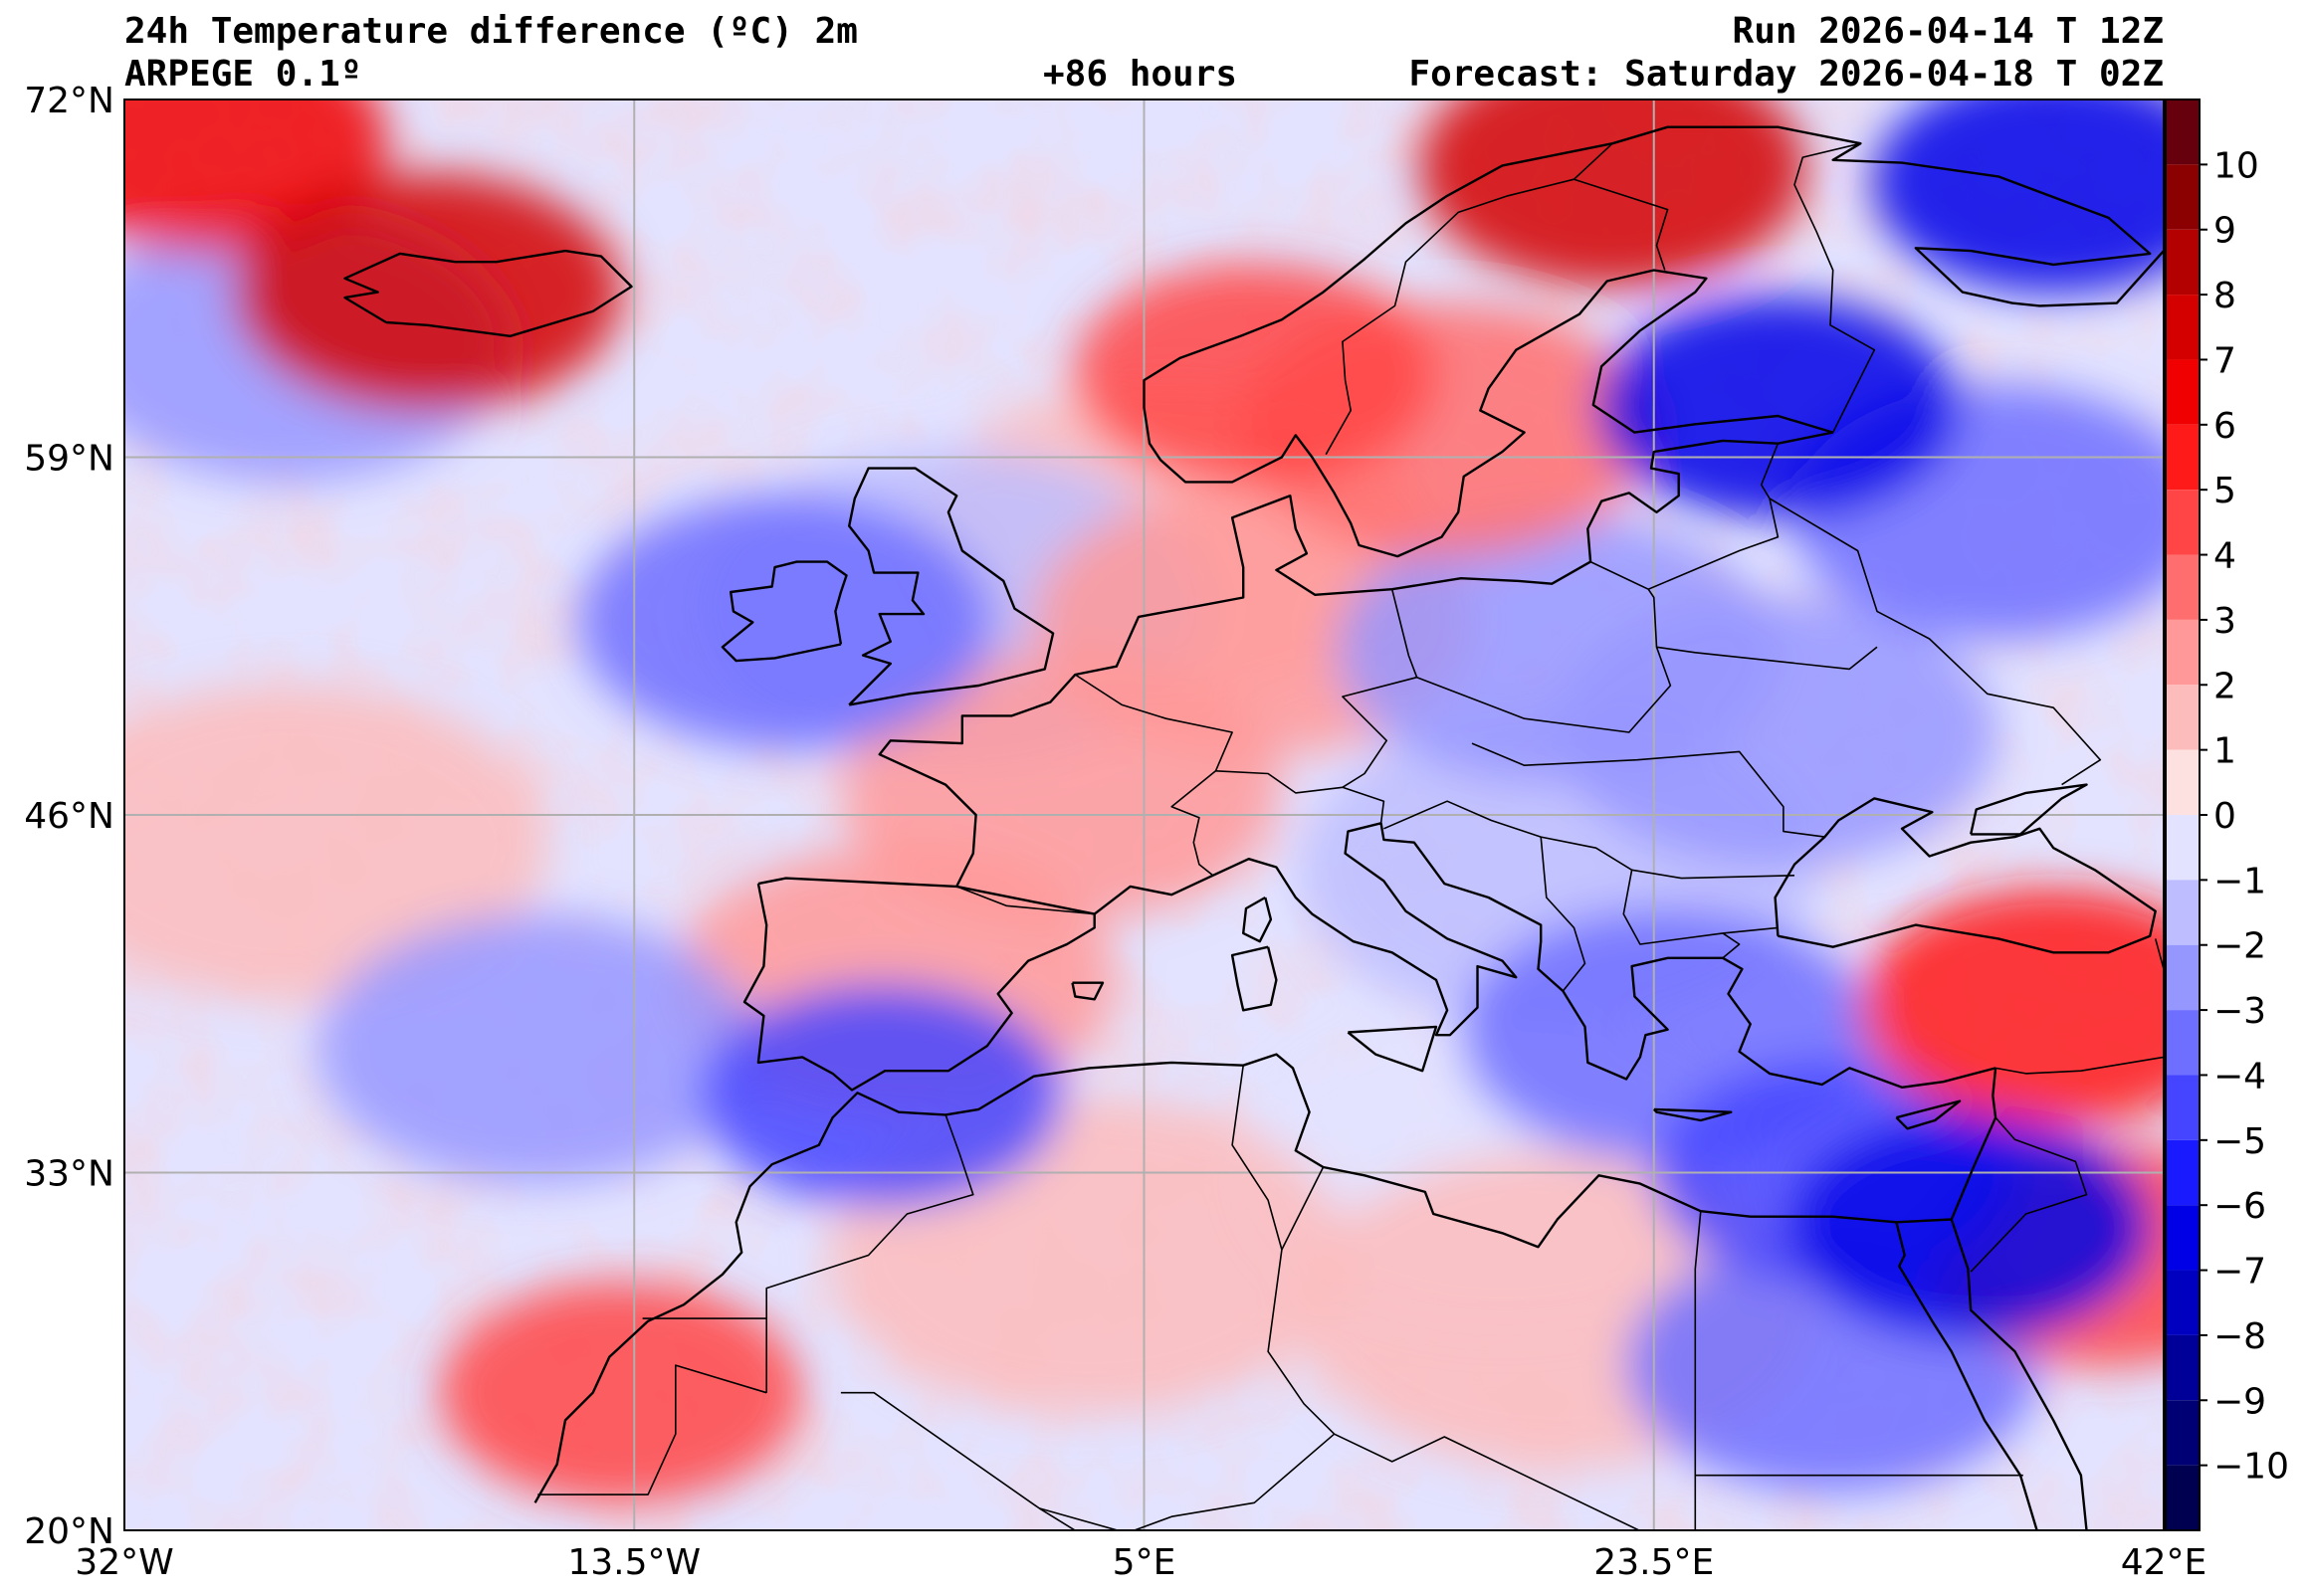 This screenshot has height=1596, width=2309. I want to click on border-france-east, so click(1154, 775).